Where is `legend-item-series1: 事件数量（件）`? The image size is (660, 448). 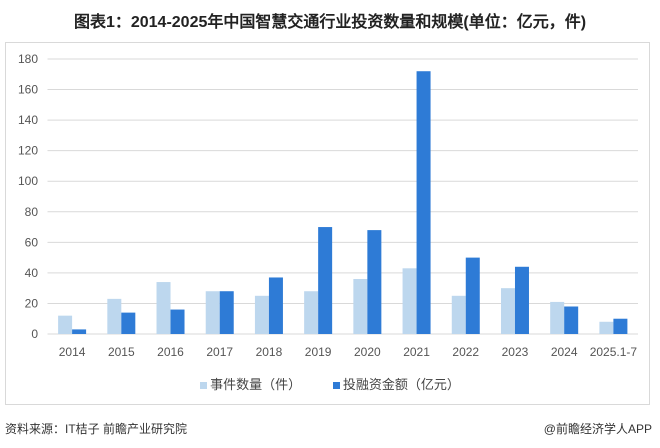
legend-item-series1: 事件数量（件） is located at coordinates (250, 383).